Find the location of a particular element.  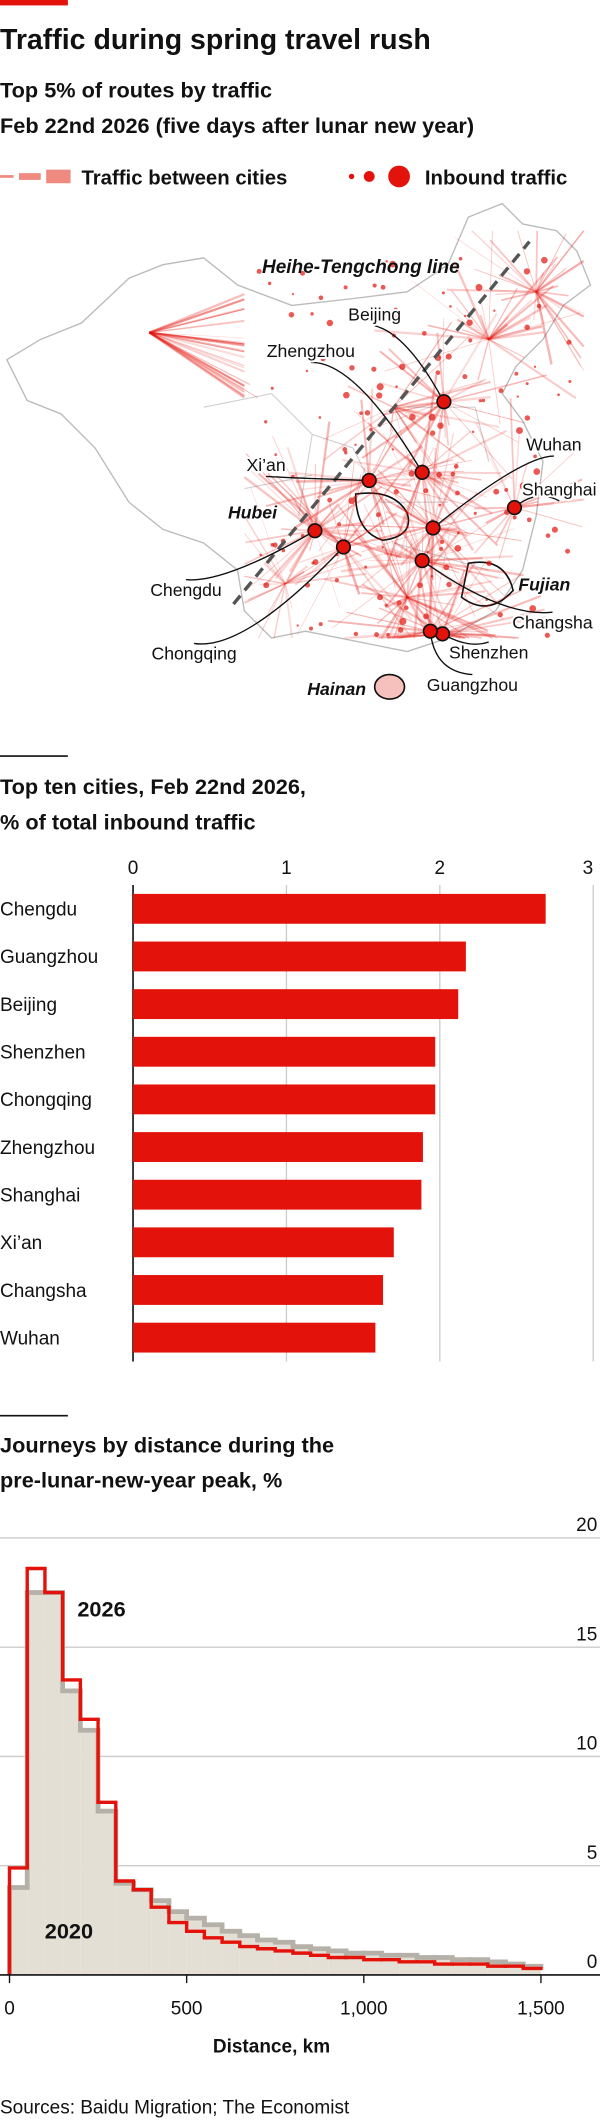

x-tick-label: 0 is located at coordinates (9, 2008).